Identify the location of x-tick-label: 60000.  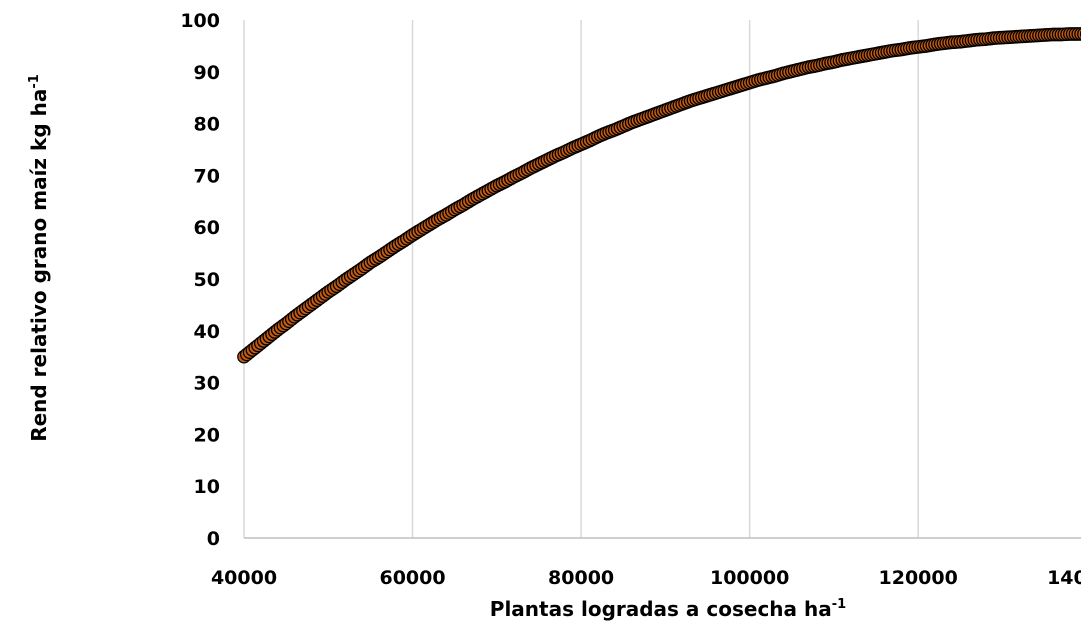
(412, 578).